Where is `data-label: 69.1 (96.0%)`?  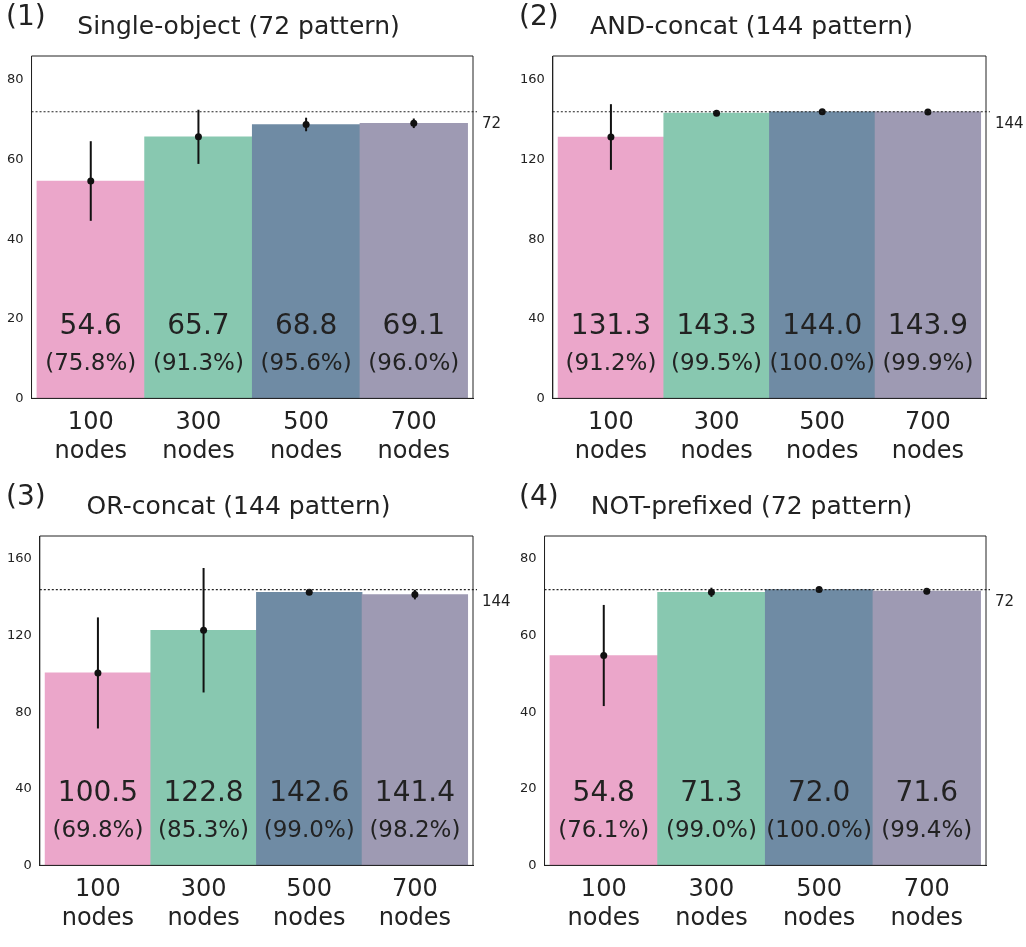 data-label: 69.1 (96.0%) is located at coordinates (414, 341).